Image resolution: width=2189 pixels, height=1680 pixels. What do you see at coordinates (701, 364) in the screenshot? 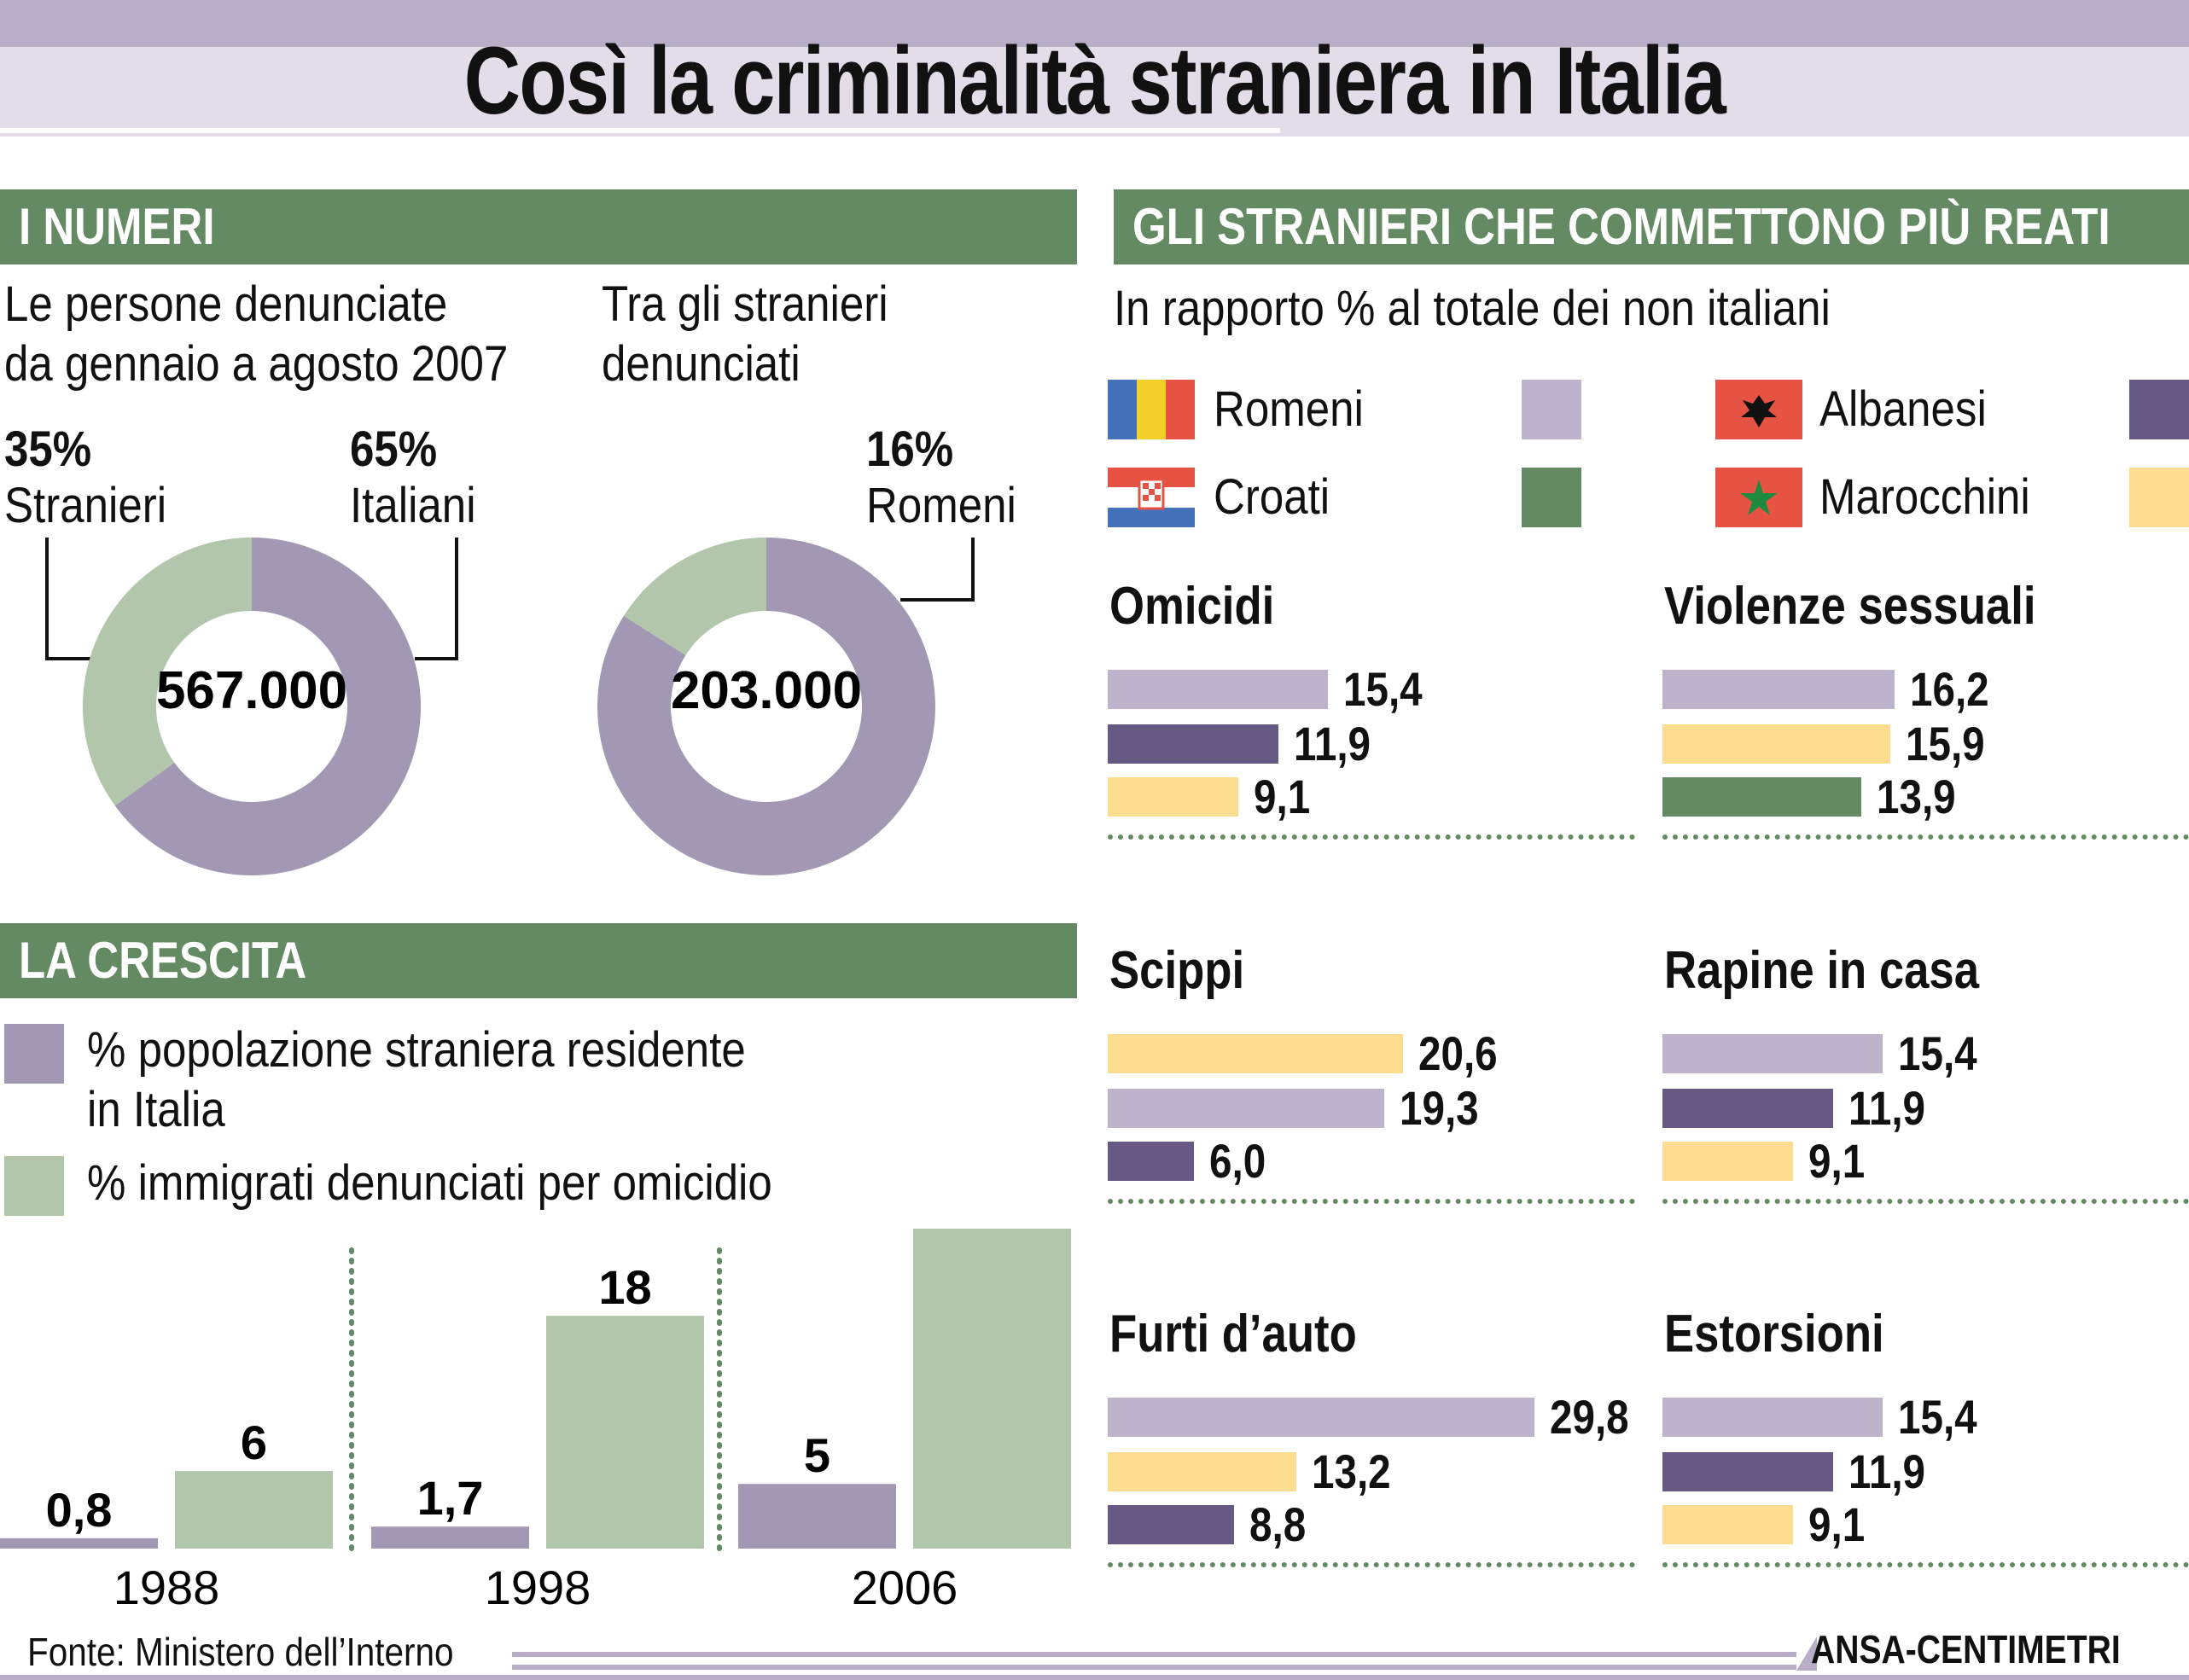
I see `donut2-caption-line2: denunciati` at bounding box center [701, 364].